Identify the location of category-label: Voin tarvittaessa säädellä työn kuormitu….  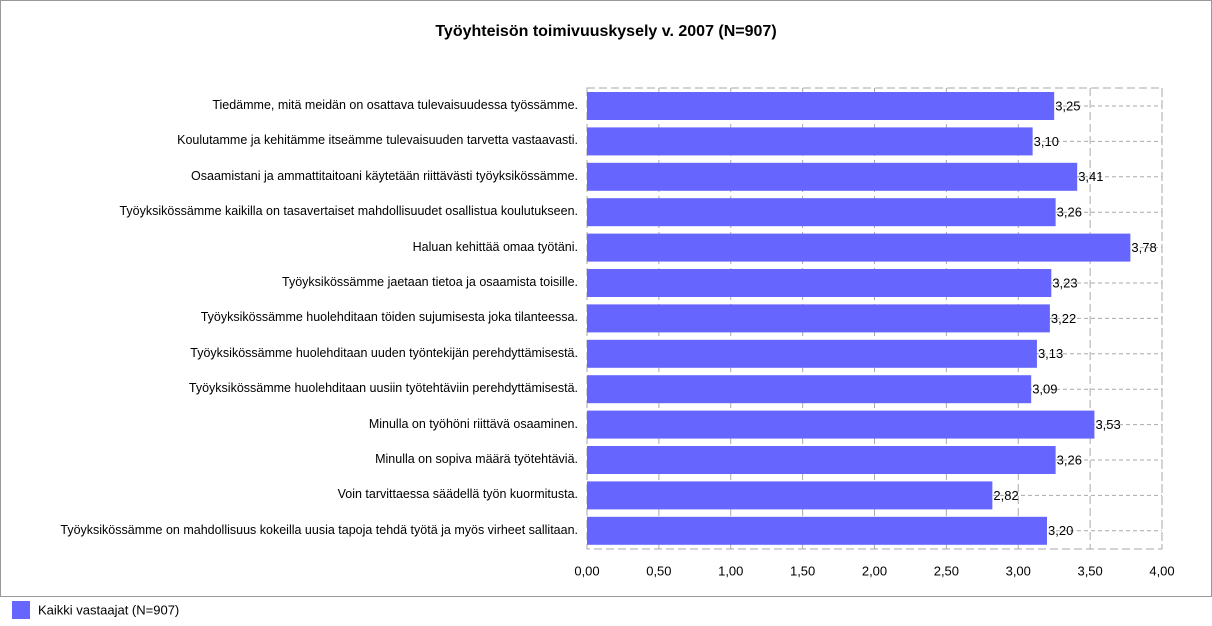
(457, 494).